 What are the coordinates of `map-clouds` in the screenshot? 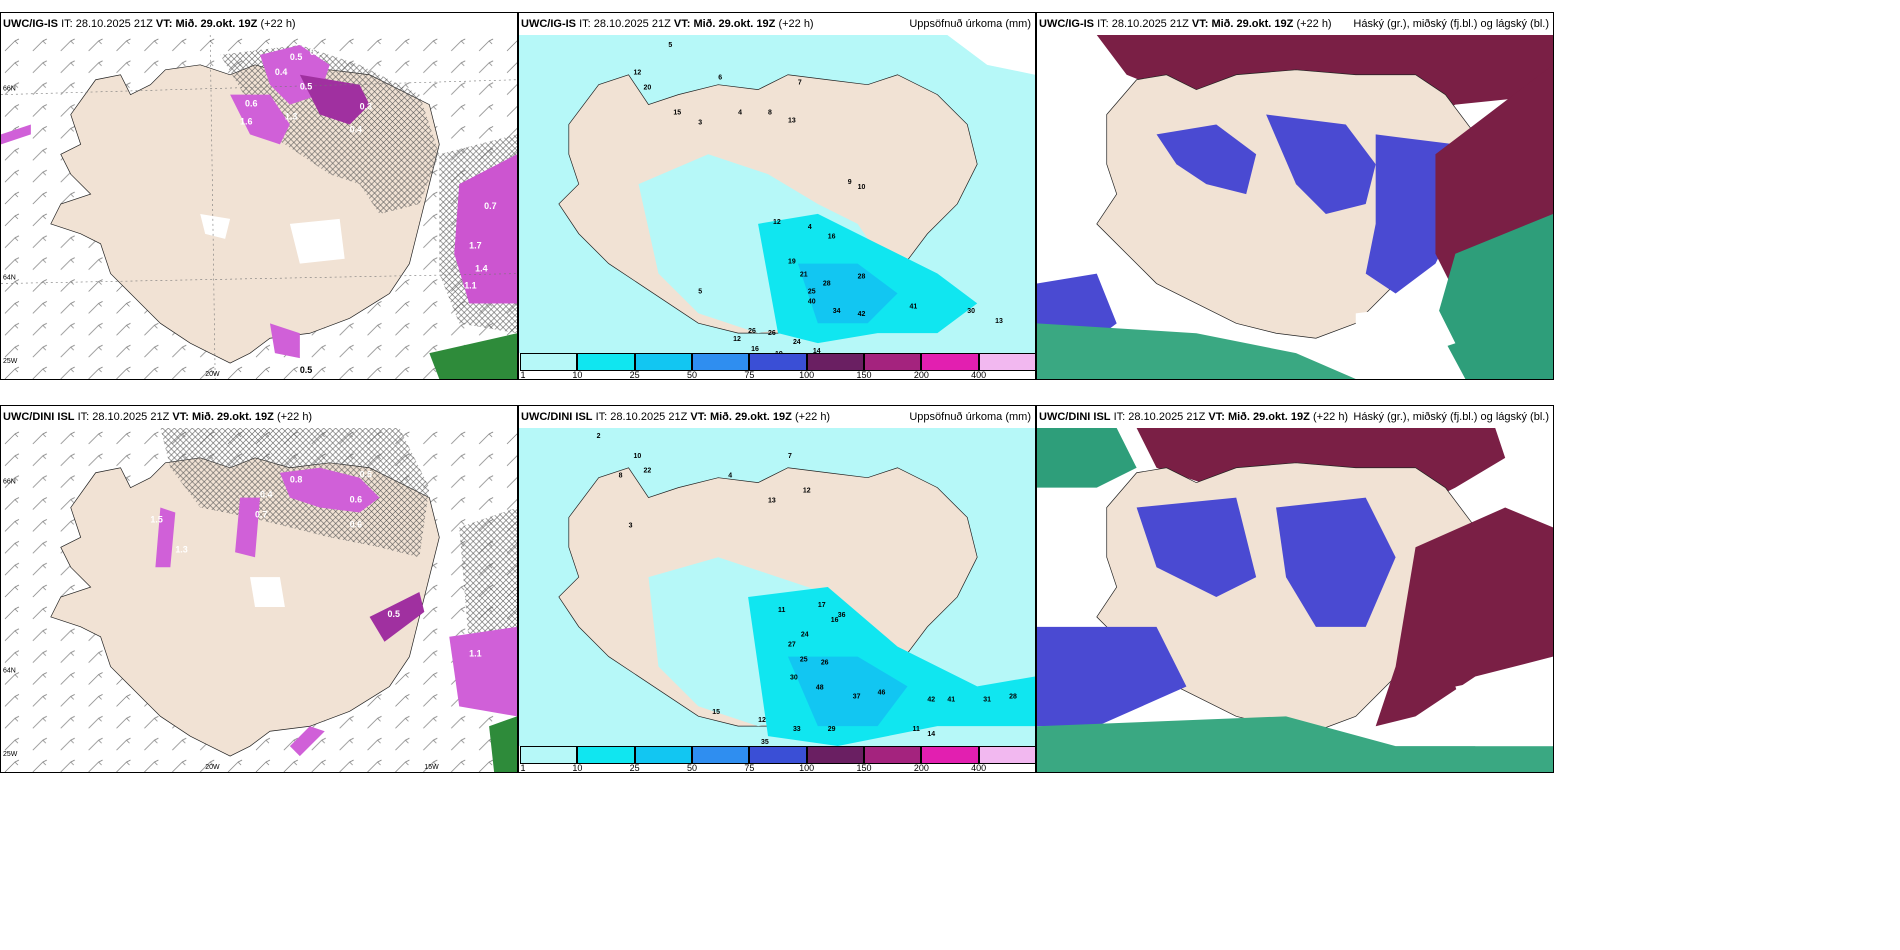 It's located at (1295, 207).